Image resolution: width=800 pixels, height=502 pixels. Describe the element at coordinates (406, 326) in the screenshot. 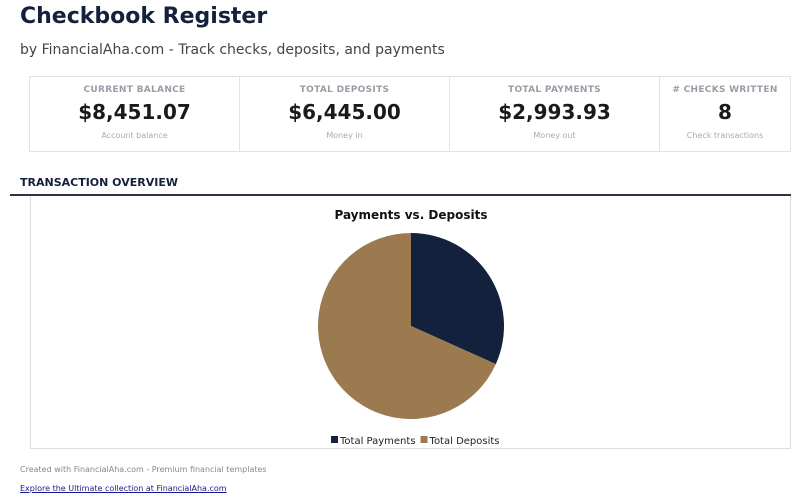

I see `pie-slice-total-deposits` at that location.